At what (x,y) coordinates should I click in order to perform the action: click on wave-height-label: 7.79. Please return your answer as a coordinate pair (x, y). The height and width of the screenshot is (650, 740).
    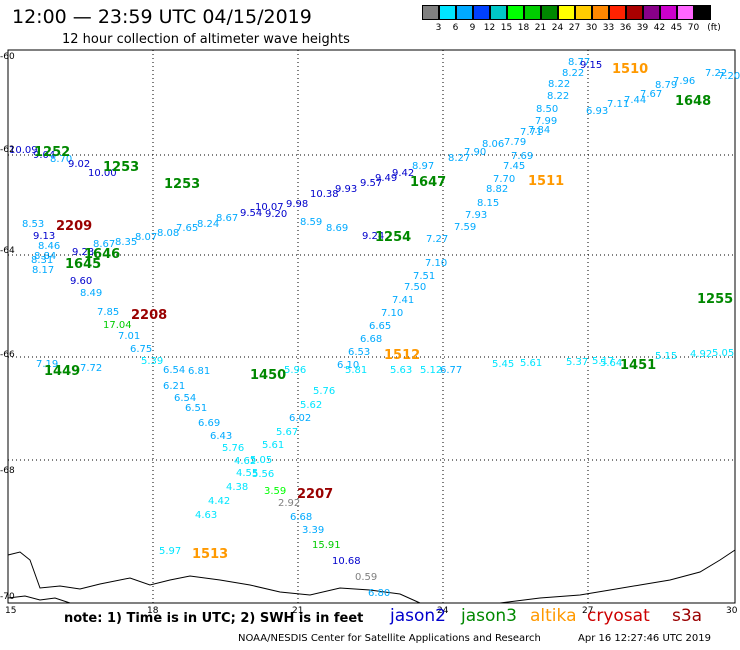
    Looking at the image, I should click on (515, 142).